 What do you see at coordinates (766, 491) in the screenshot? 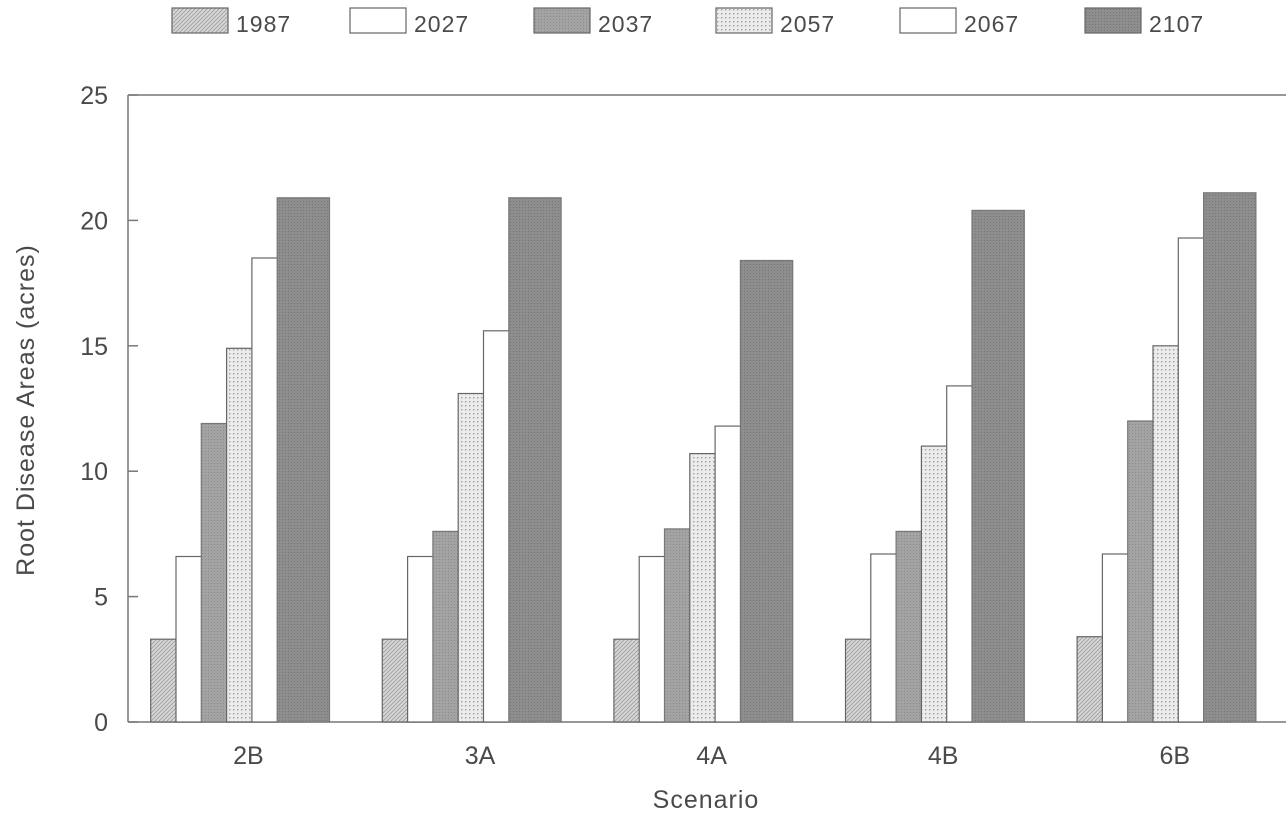
I see `bar-2107-4A` at bounding box center [766, 491].